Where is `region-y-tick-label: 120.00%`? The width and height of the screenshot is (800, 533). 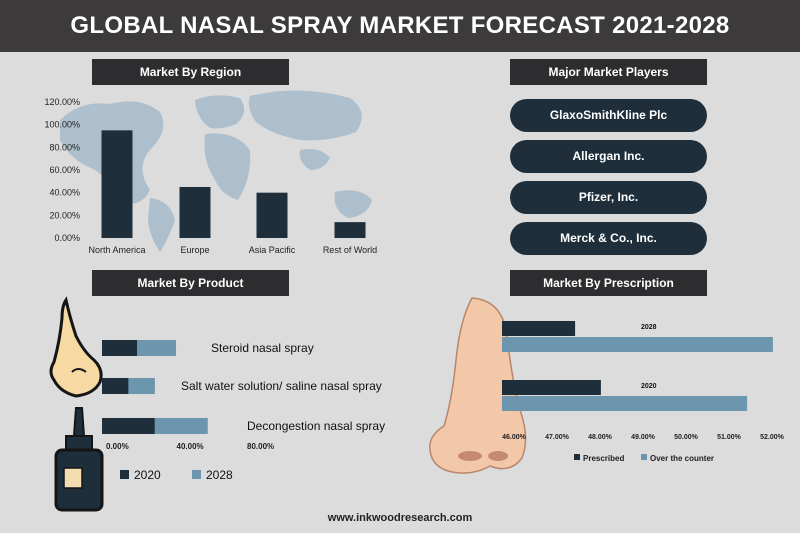 region-y-tick-label: 120.00% is located at coordinates (62, 102).